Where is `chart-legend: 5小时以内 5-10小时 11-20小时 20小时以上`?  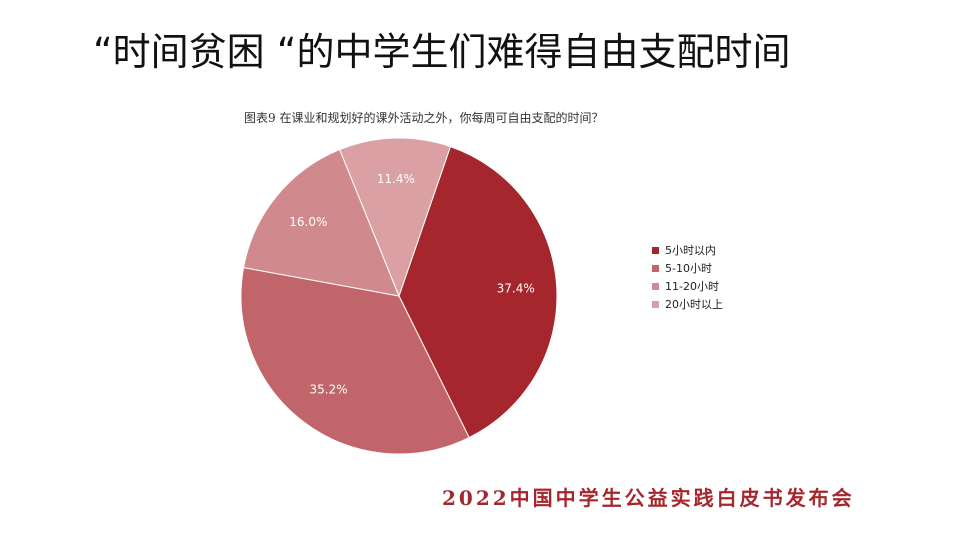 chart-legend: 5小时以内 5-10小时 11-20小时 20小时以上 is located at coordinates (687, 277).